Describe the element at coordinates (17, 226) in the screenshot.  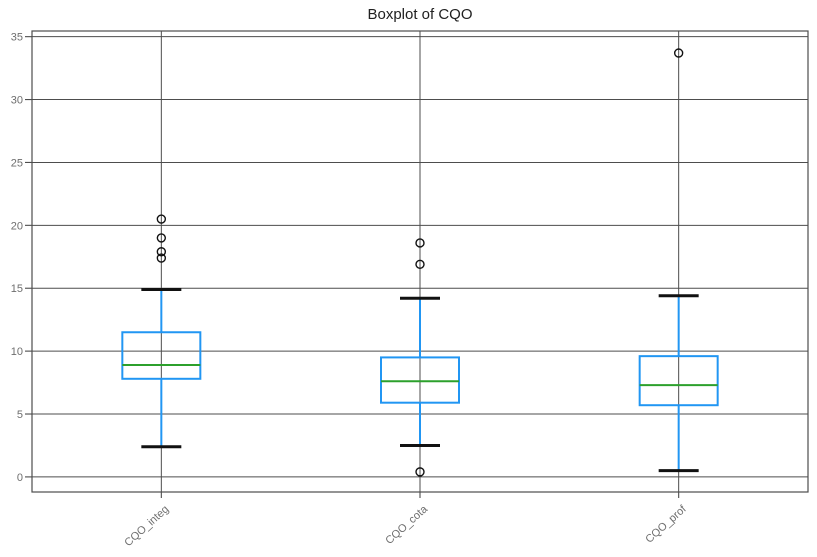
I see `y-tick-label: 20` at that location.